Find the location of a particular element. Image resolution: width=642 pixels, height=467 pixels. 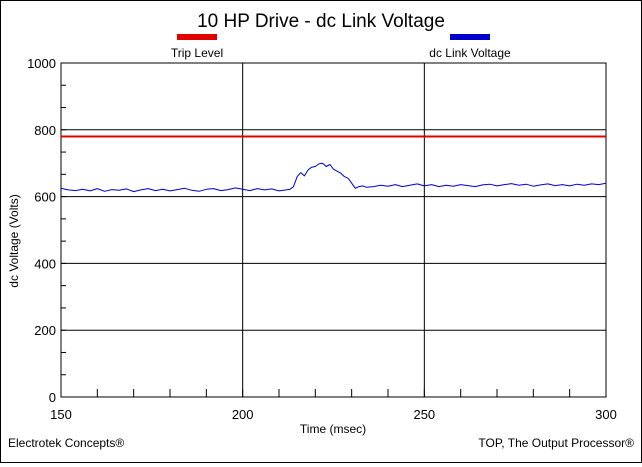

y-tick-label: 400 is located at coordinates (45, 263).